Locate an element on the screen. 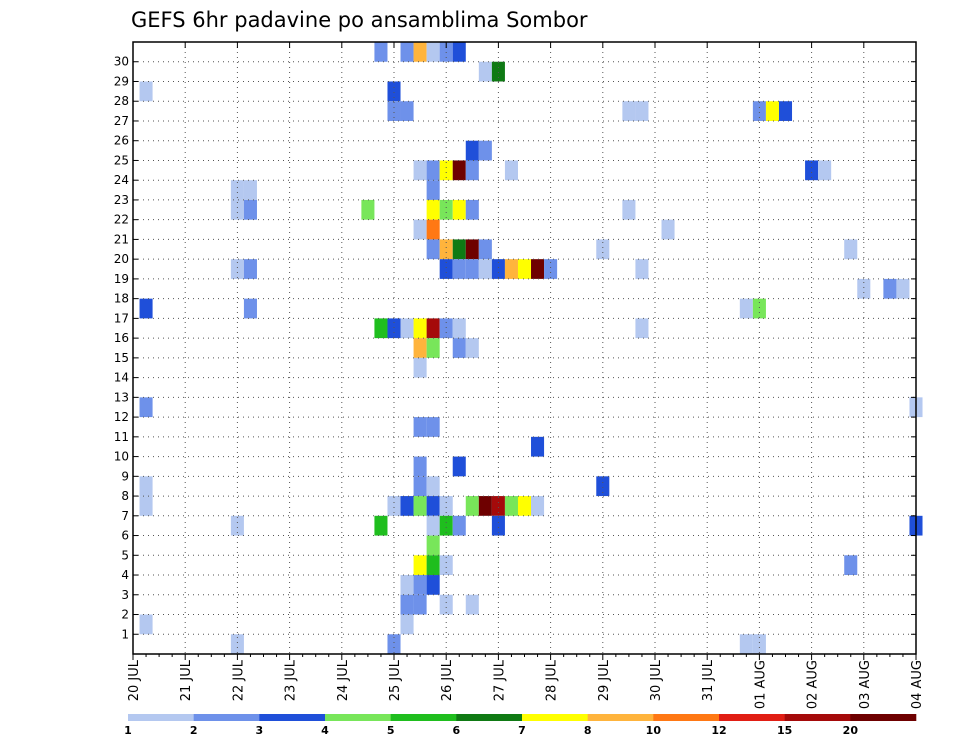 The height and width of the screenshot is (742, 960). y-tick-label: 10 is located at coordinates (121, 457).